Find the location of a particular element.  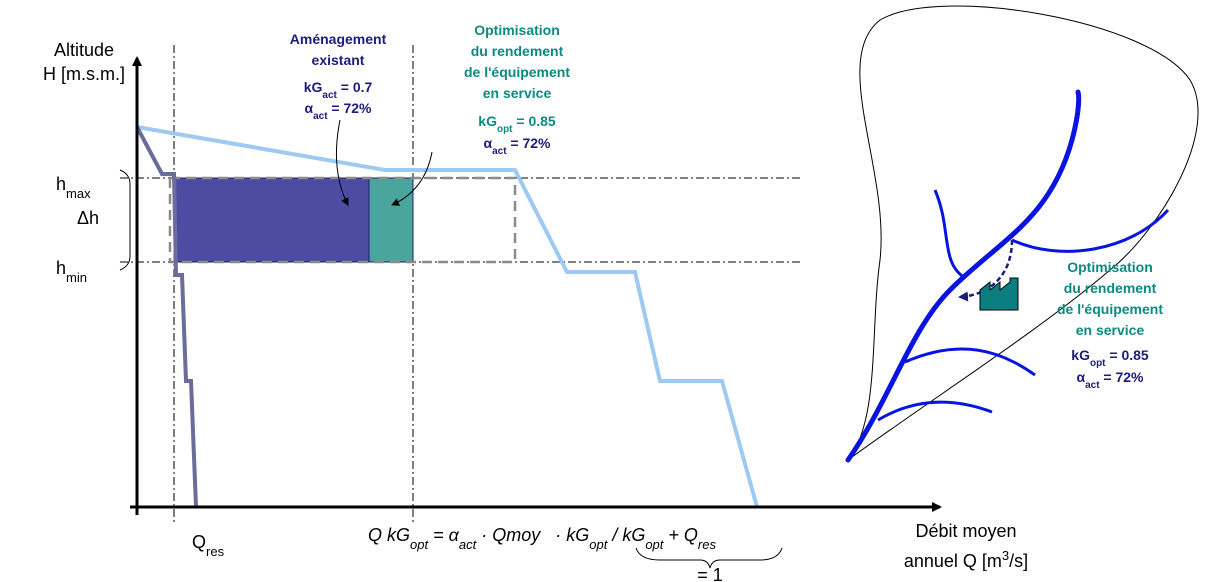

label: Qres is located at coordinates (208, 545).